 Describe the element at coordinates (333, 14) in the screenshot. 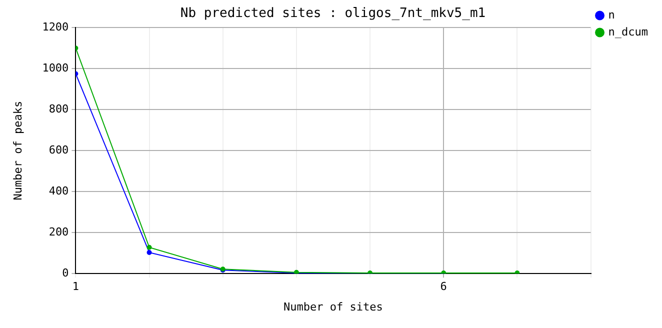

I see `chart-title: Nb predicted sites : oligos_7nt_mkv5_m1` at that location.